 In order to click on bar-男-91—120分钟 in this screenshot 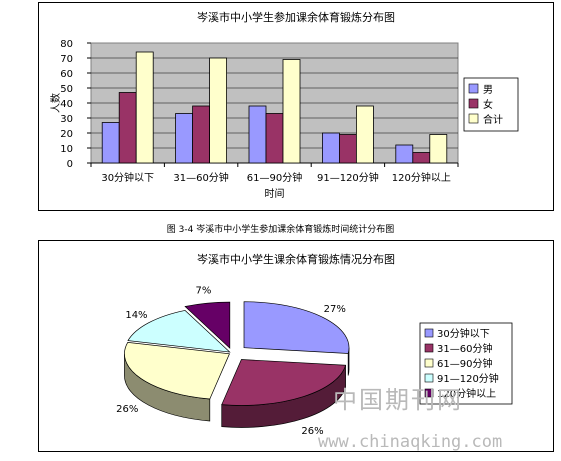, I will do `click(330, 148)`.